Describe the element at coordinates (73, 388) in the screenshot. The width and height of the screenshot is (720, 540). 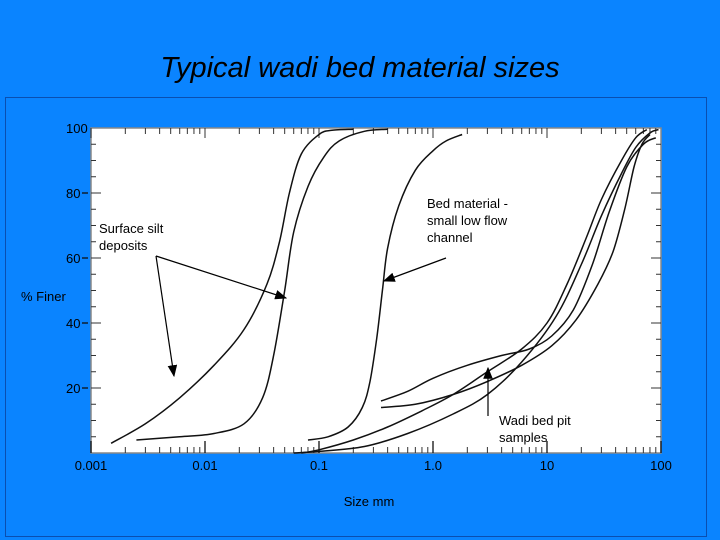
I see `y-tick-label: 20` at that location.